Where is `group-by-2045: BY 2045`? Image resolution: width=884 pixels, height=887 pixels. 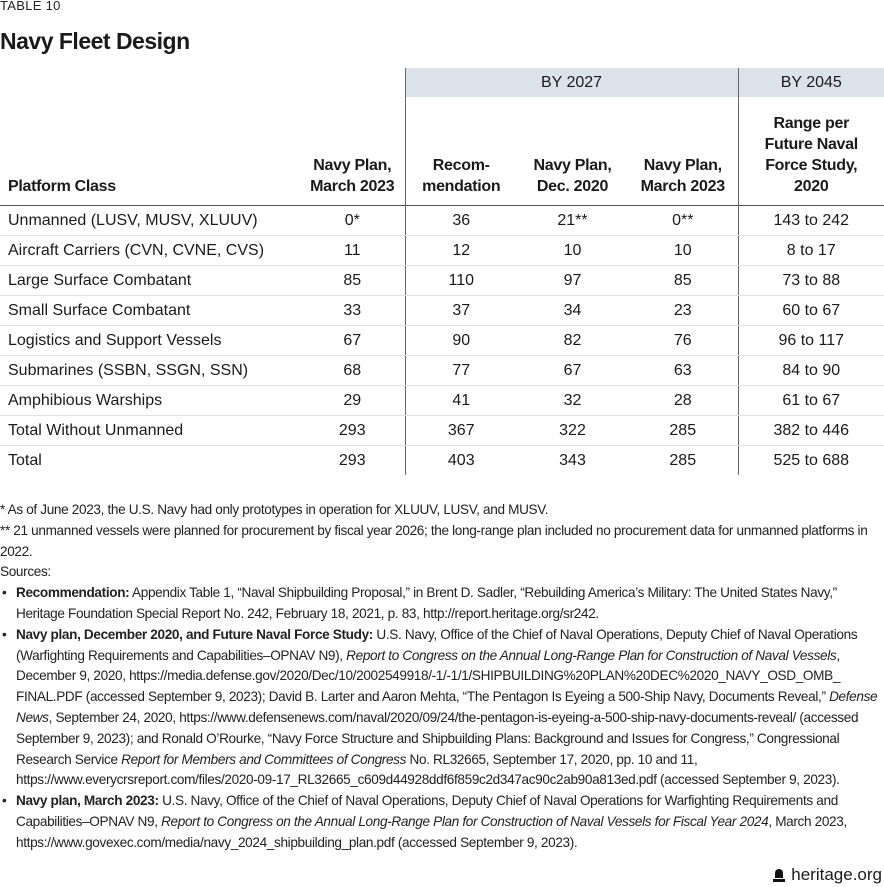
group-by-2045: BY 2045 is located at coordinates (810, 82).